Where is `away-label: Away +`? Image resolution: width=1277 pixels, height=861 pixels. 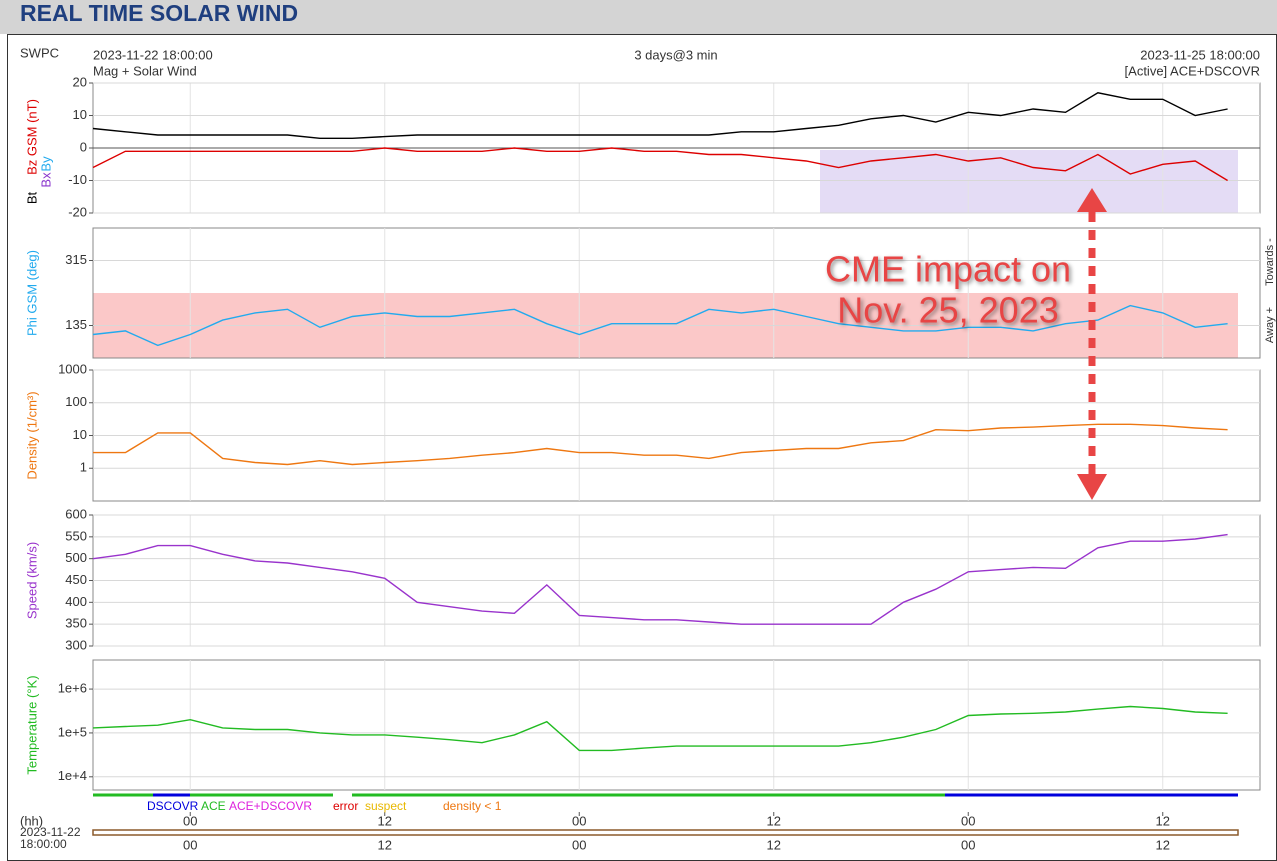
away-label: Away + is located at coordinates (1270, 325).